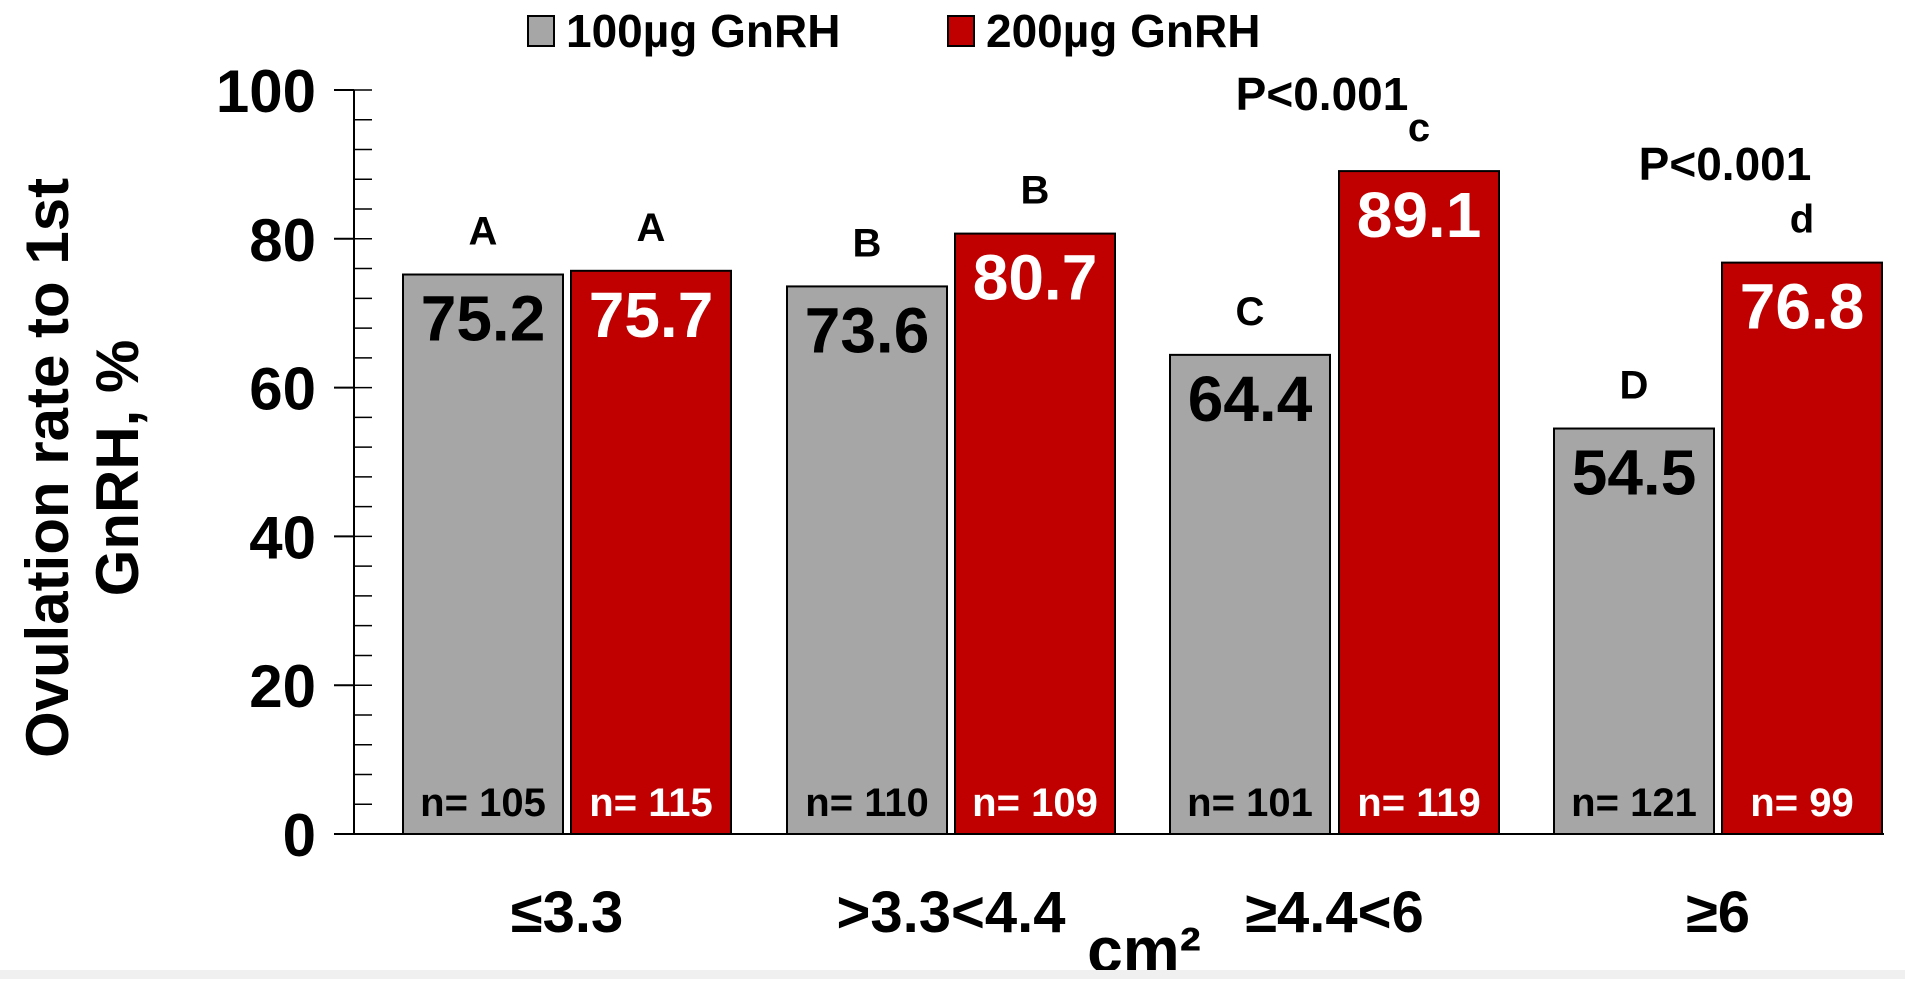 This screenshot has width=1905, height=984. I want to click on y-tick-label: 60, so click(282, 389).